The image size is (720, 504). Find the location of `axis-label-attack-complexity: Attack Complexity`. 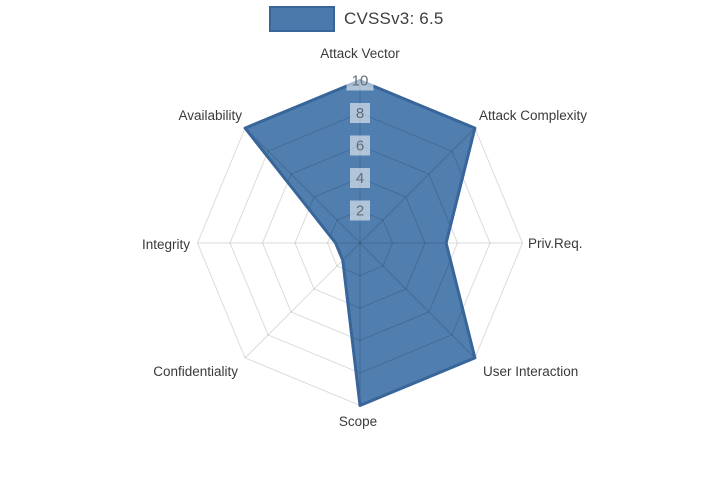

axis-label-attack-complexity: Attack Complexity is located at coordinates (533, 115).